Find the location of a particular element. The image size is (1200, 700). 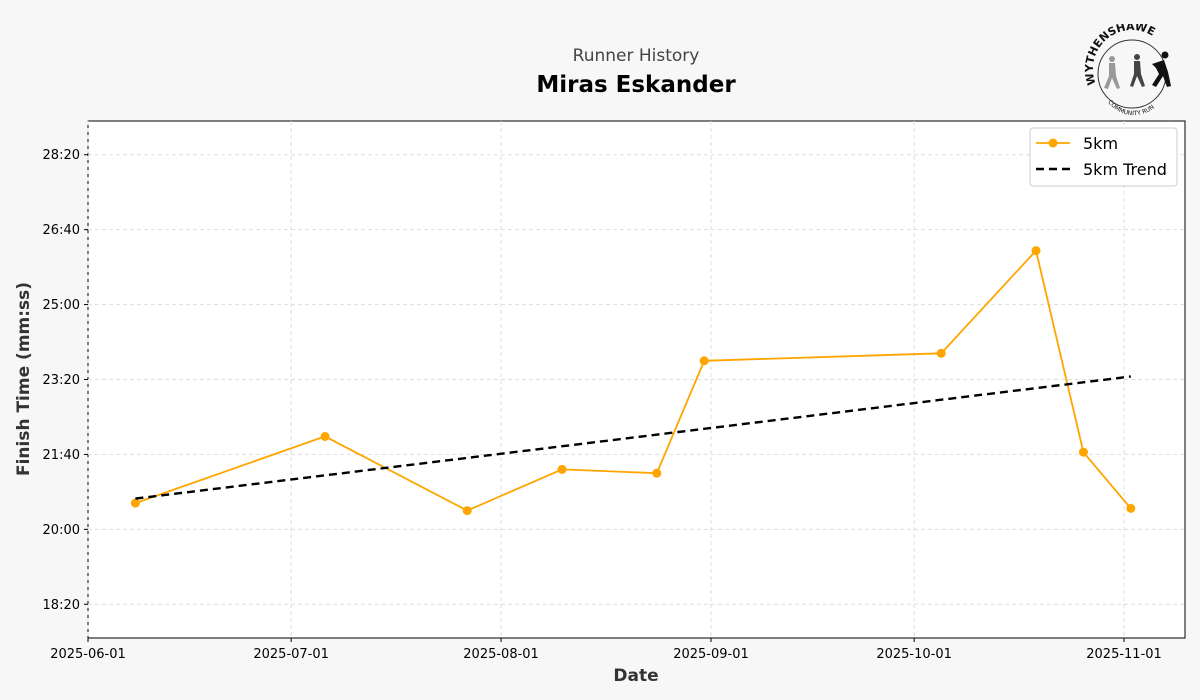

legend: 5km 5km Trend is located at coordinates (1103, 157).